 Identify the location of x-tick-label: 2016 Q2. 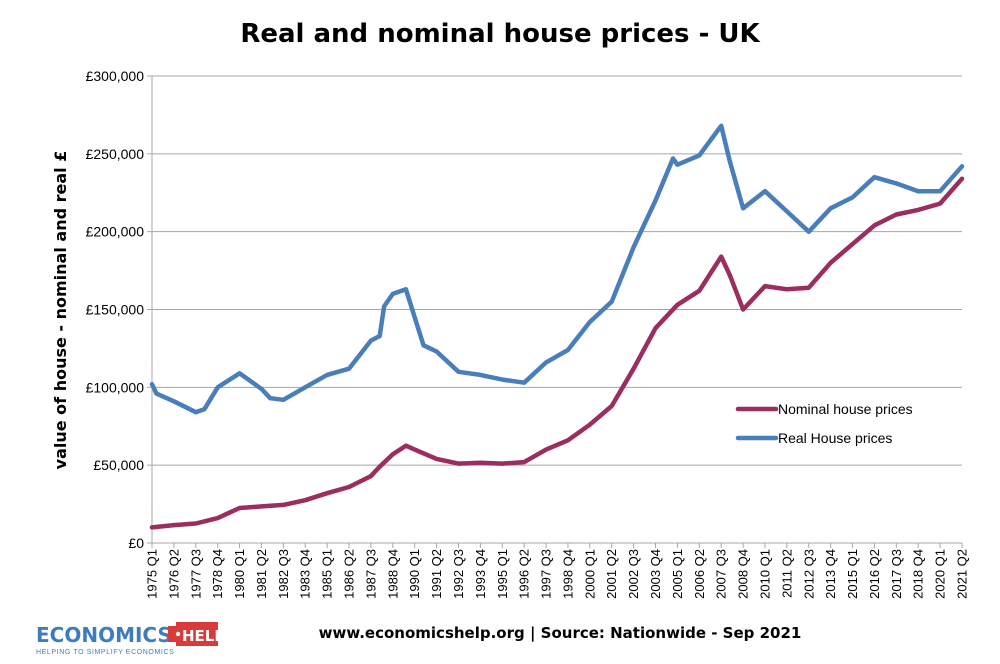
(874, 574).